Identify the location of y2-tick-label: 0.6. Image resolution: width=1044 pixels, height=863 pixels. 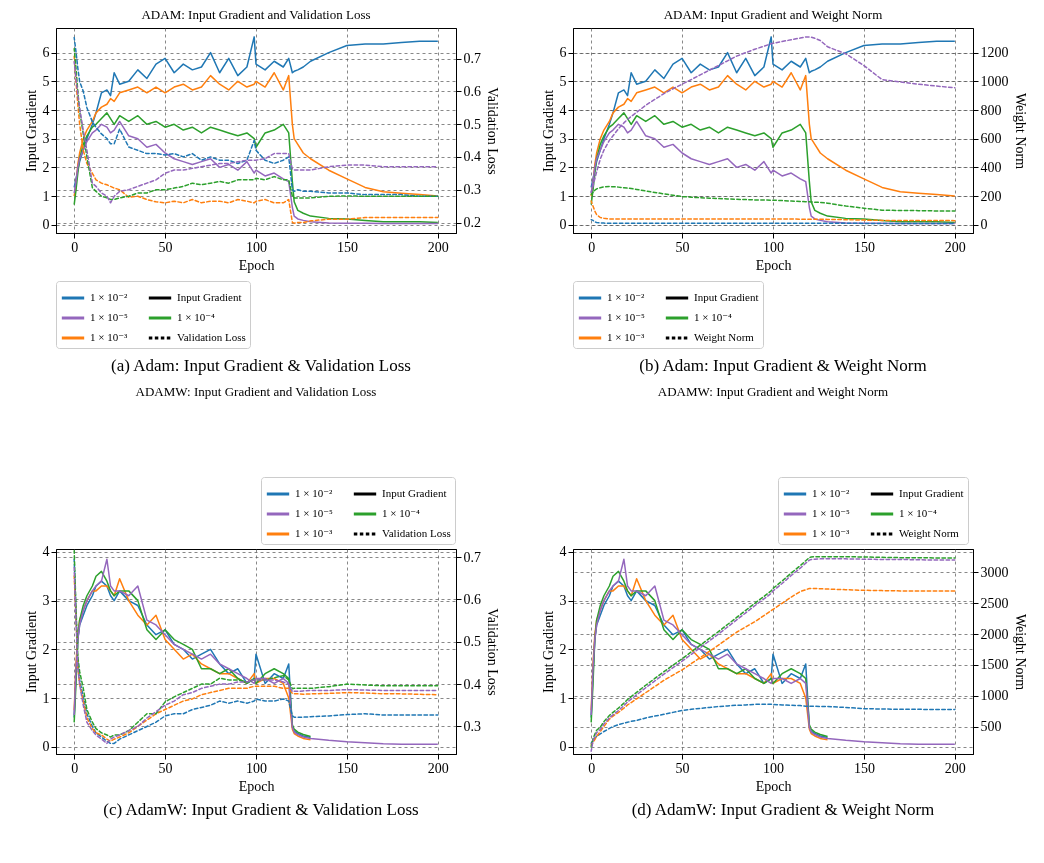
(472, 599).